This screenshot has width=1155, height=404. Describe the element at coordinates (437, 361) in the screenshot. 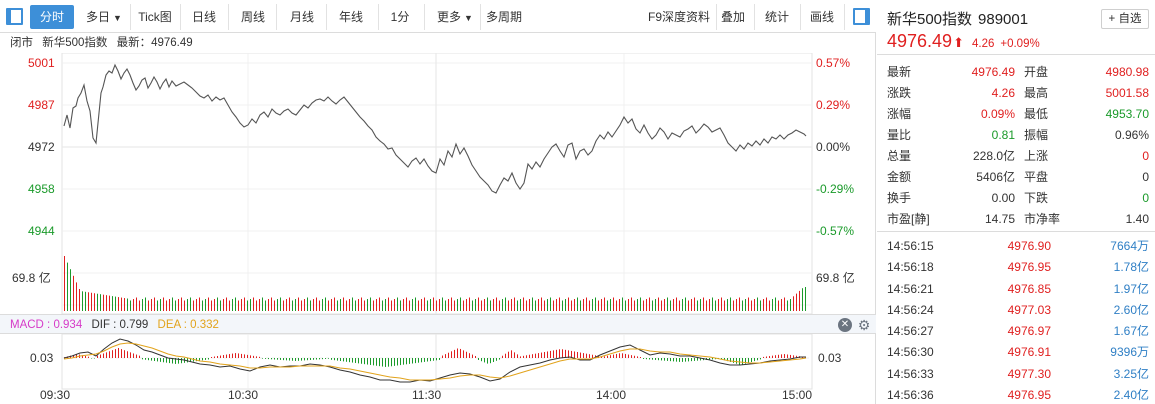

I see `macd-frame` at that location.